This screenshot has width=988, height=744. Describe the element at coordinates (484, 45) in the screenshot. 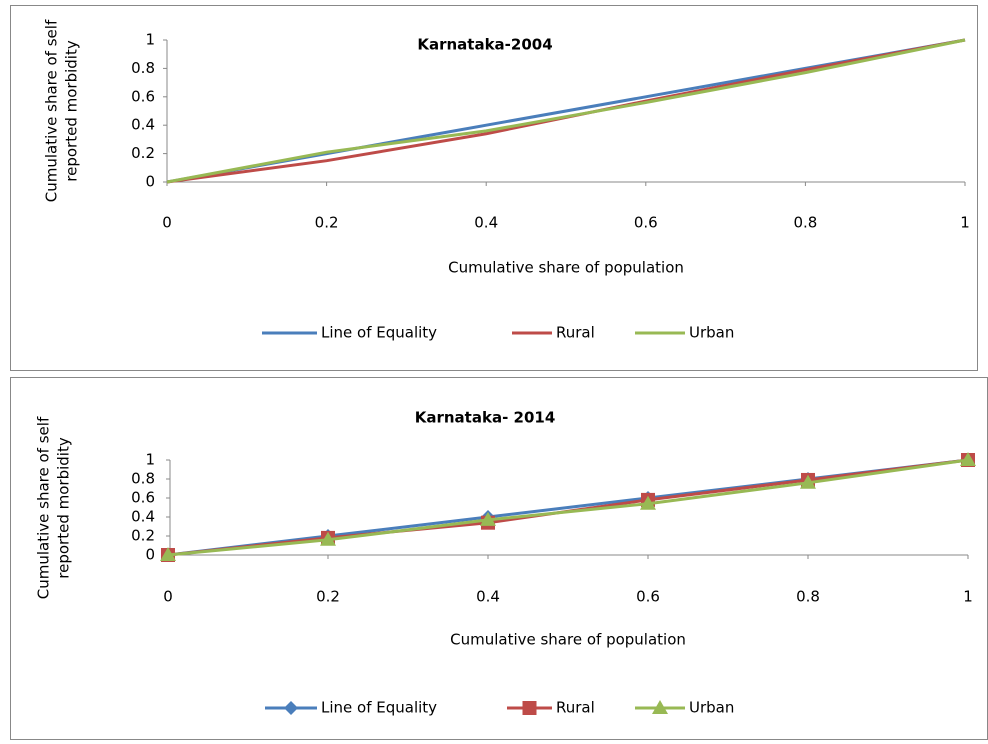

I see `chart-title: Karnataka-2004` at that location.